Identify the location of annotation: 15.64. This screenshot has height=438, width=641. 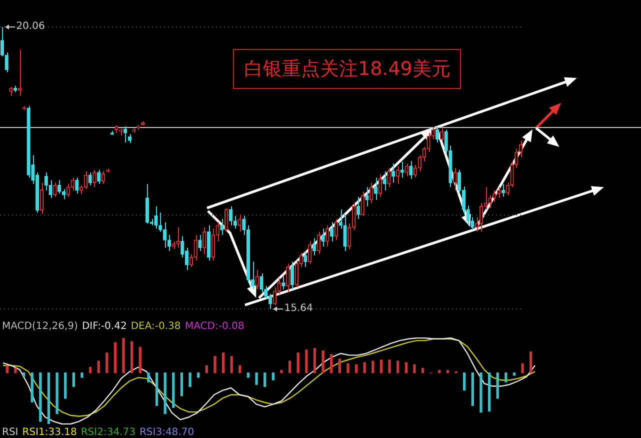
(298, 308).